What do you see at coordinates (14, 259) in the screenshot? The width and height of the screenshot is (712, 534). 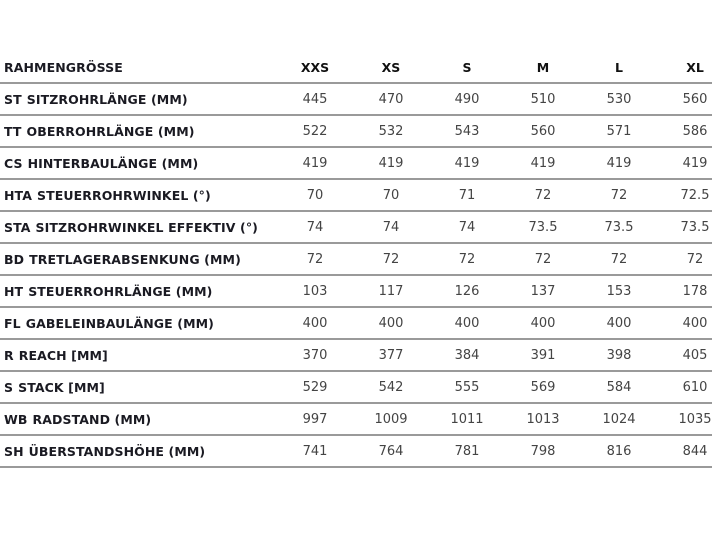 I see `row-code: BD` at bounding box center [14, 259].